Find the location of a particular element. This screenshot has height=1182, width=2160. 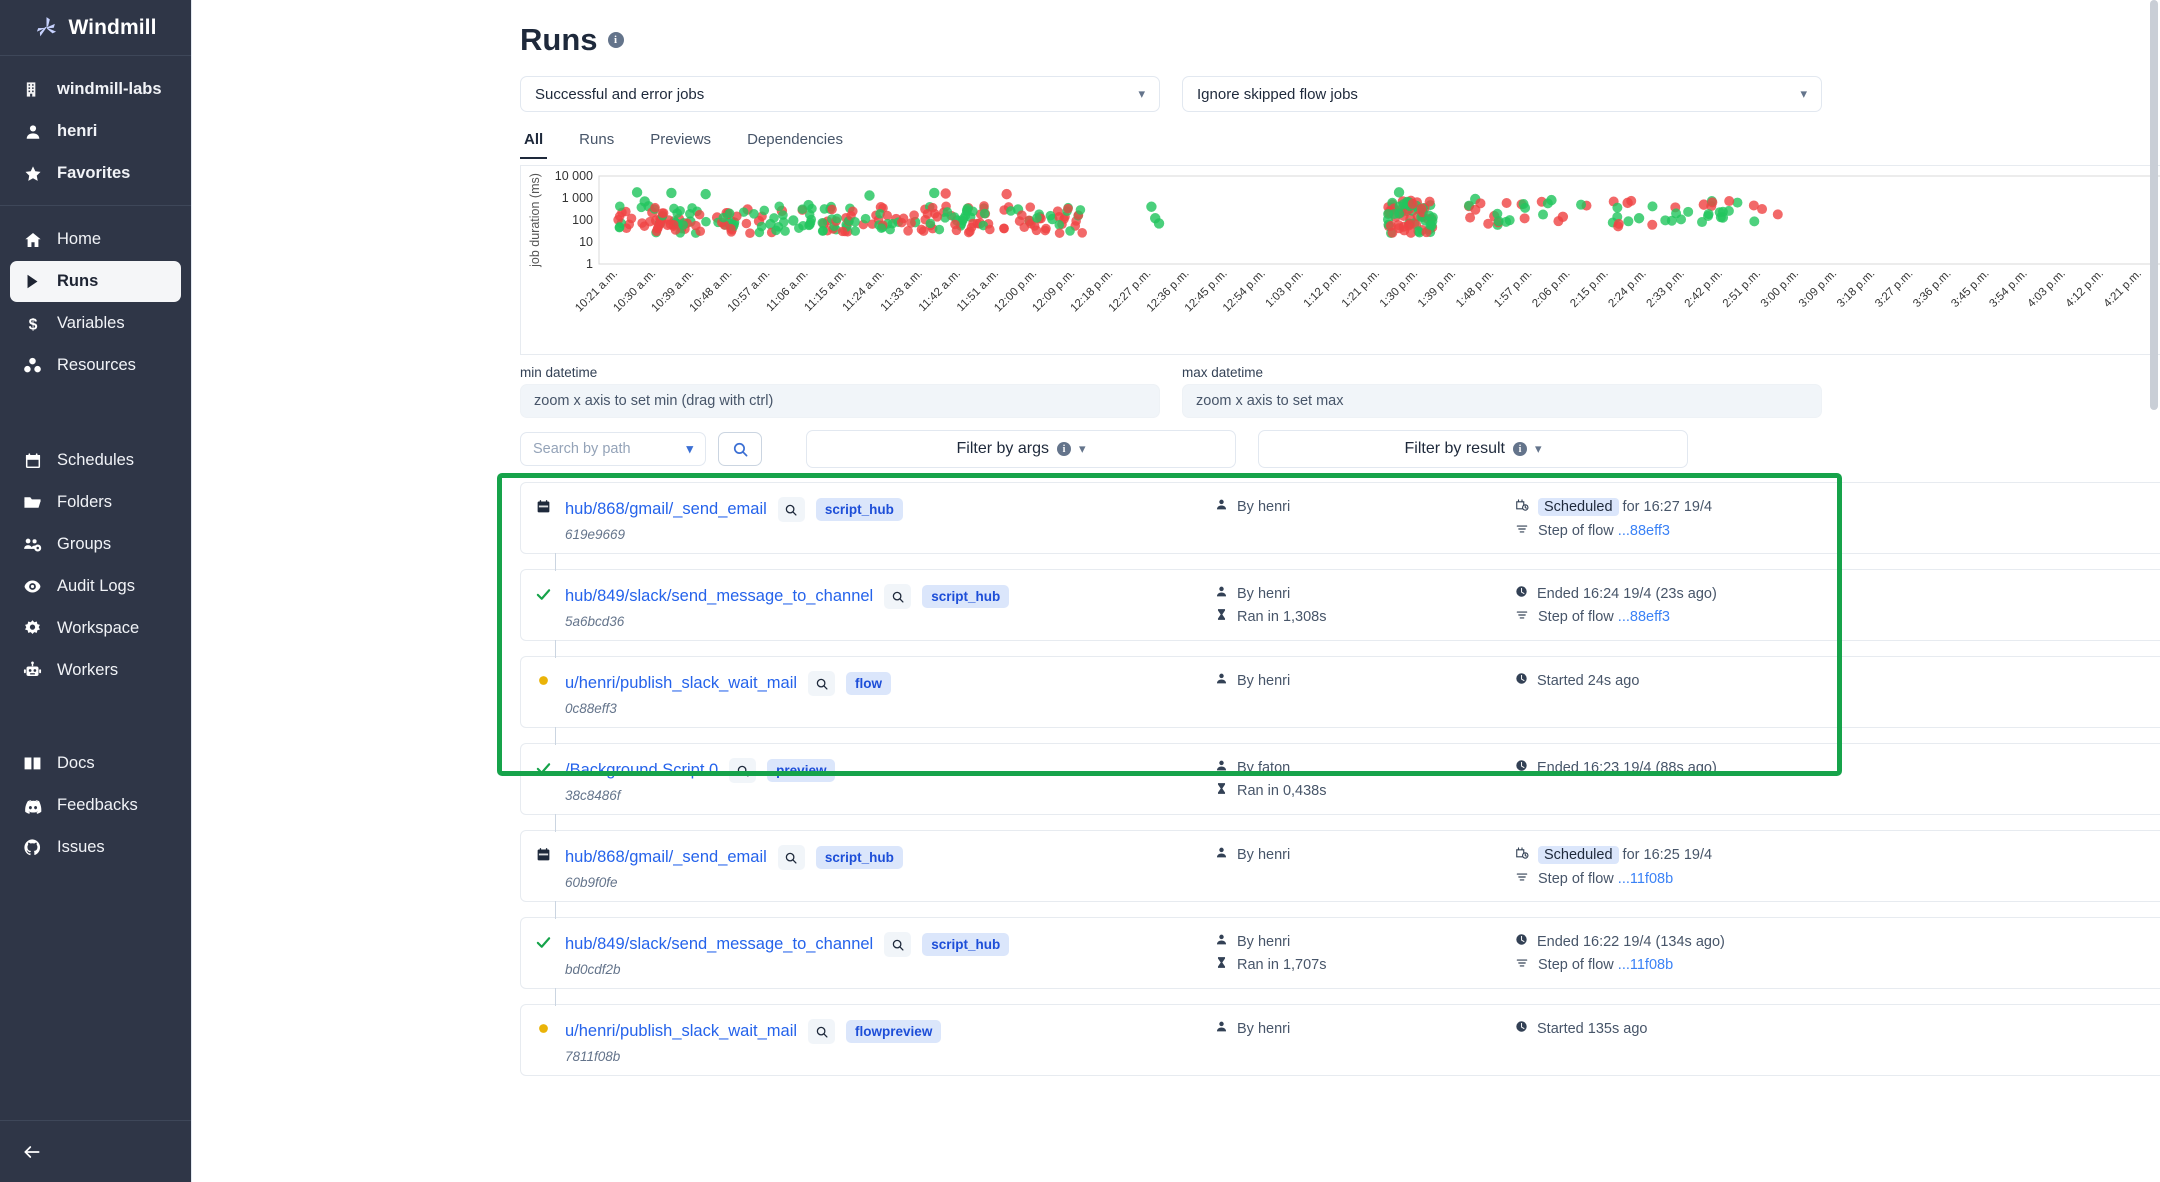

sidebar-item-docs: Docs is located at coordinates (95, 763).